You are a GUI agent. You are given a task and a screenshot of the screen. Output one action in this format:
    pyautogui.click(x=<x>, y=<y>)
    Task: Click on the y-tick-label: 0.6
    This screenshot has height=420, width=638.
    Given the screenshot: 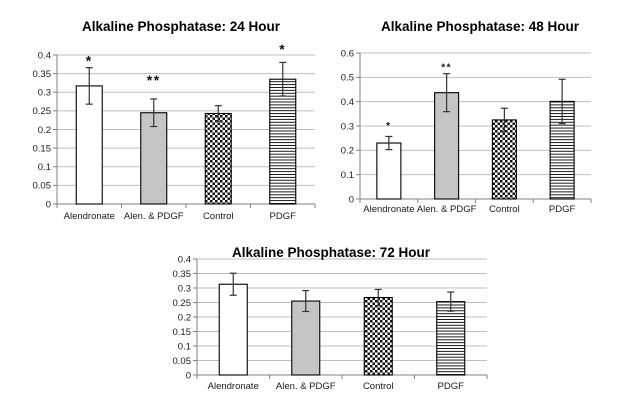 What is the action you would take?
    pyautogui.click(x=347, y=53)
    